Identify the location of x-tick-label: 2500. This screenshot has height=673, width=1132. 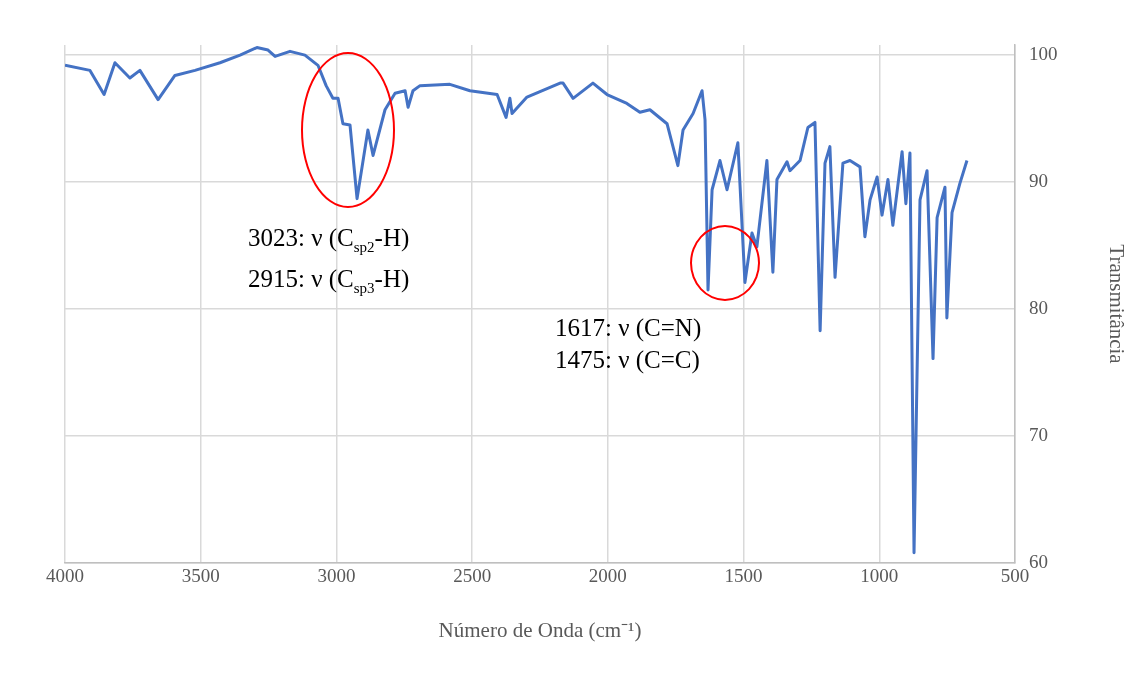
(472, 576).